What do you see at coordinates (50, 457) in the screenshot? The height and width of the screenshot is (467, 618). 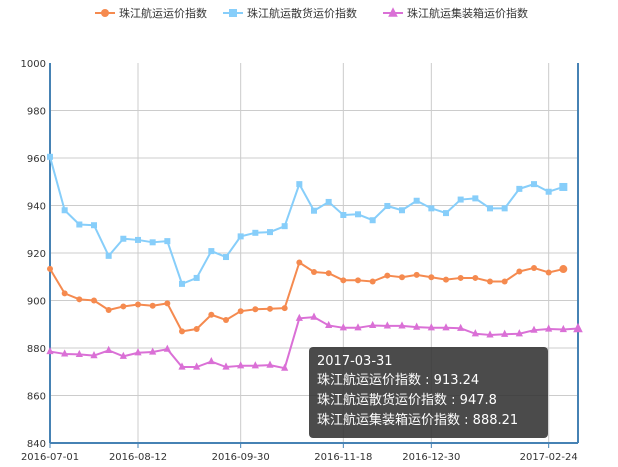 I see `x-tick-label: 2016-07-01` at bounding box center [50, 457].